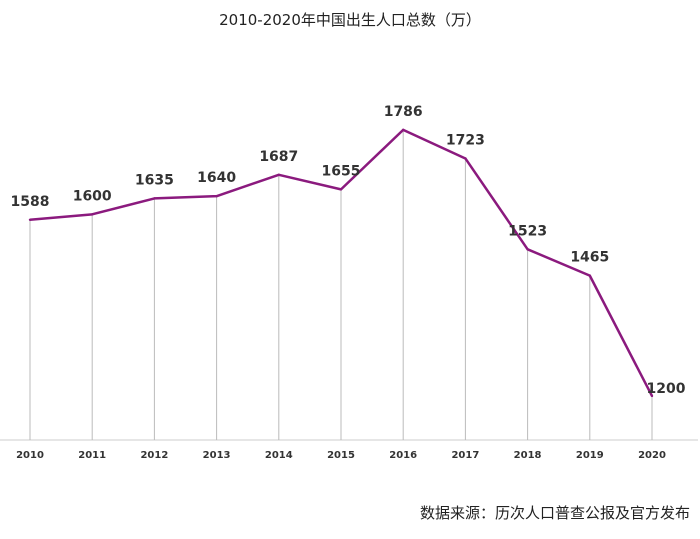  What do you see at coordinates (590, 455) in the screenshot?
I see `x-tick-label: 2019` at bounding box center [590, 455].